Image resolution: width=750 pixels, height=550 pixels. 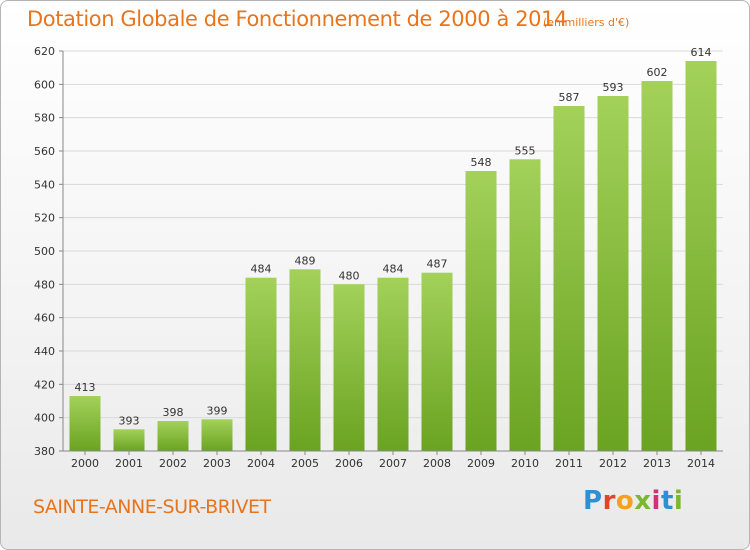 What do you see at coordinates (217, 435) in the screenshot?
I see `bar-2003` at bounding box center [217, 435].